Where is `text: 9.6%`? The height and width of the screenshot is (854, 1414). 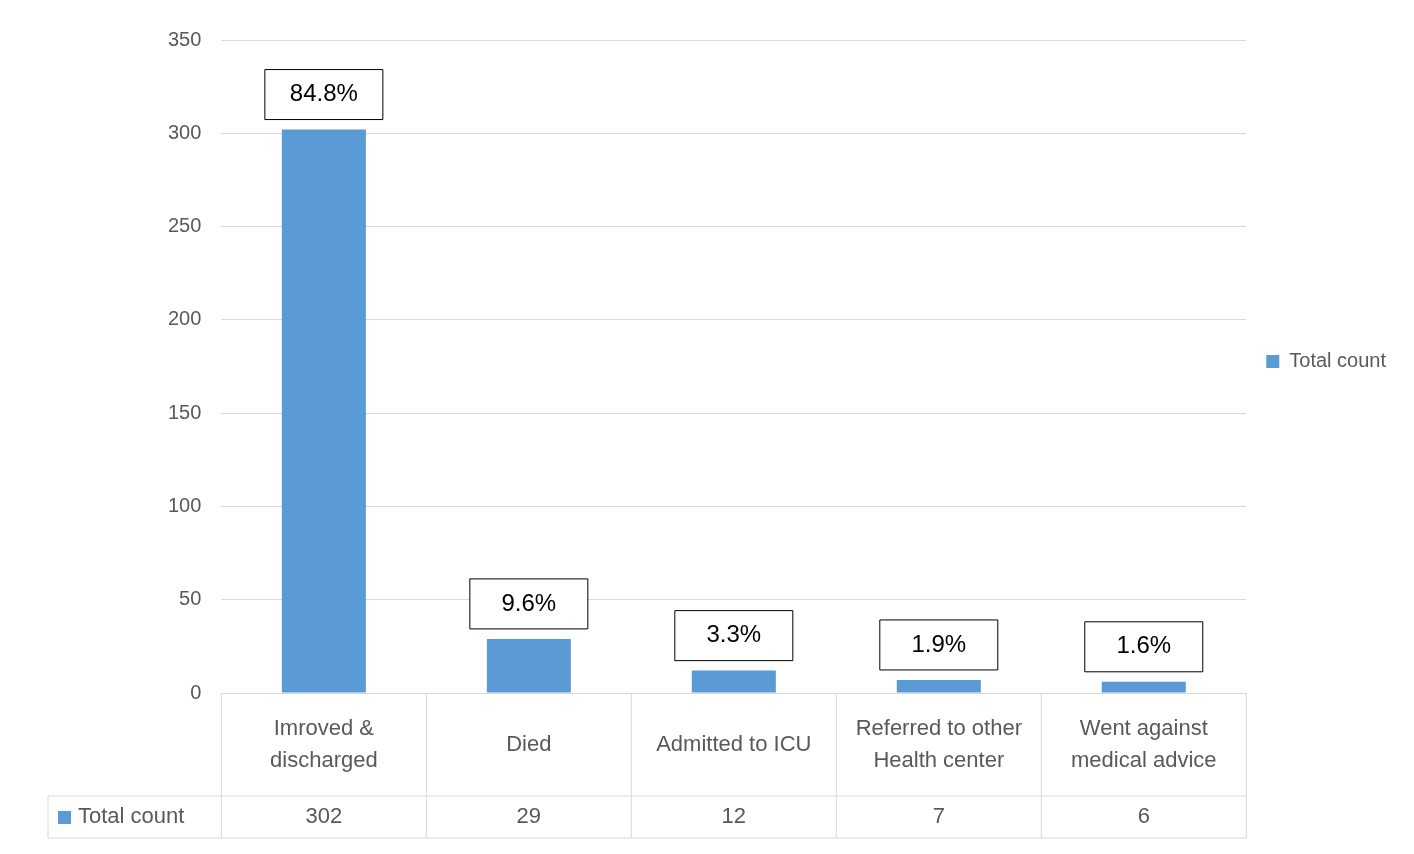
text: 9.6% is located at coordinates (529, 602).